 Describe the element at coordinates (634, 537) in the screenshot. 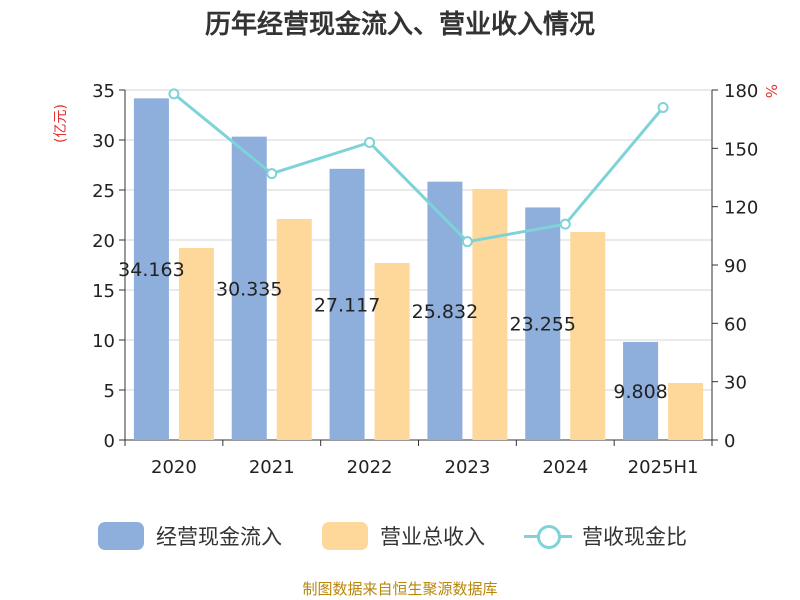

I see `legend-label-ratio: 营收现金比` at that location.